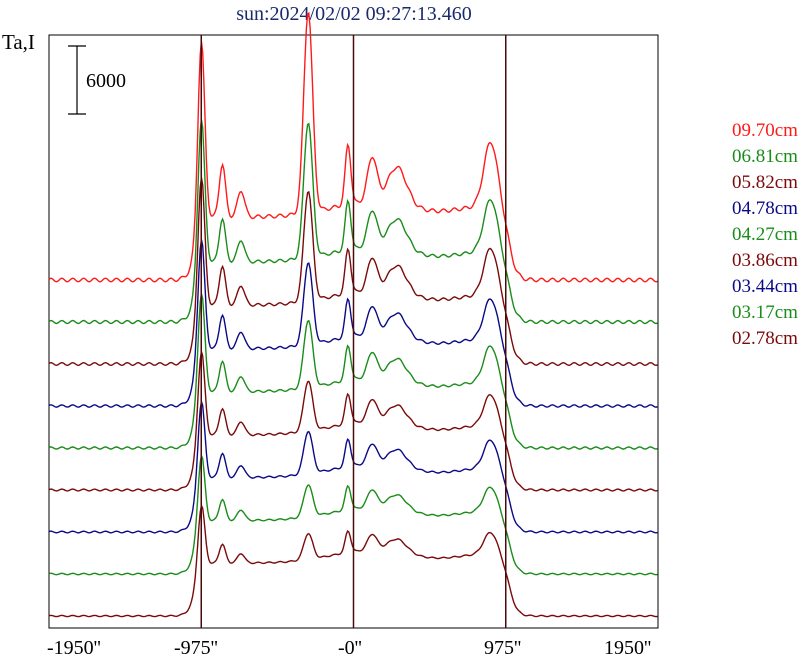  I want to click on x-tick-label: -1950'', so click(74, 648).